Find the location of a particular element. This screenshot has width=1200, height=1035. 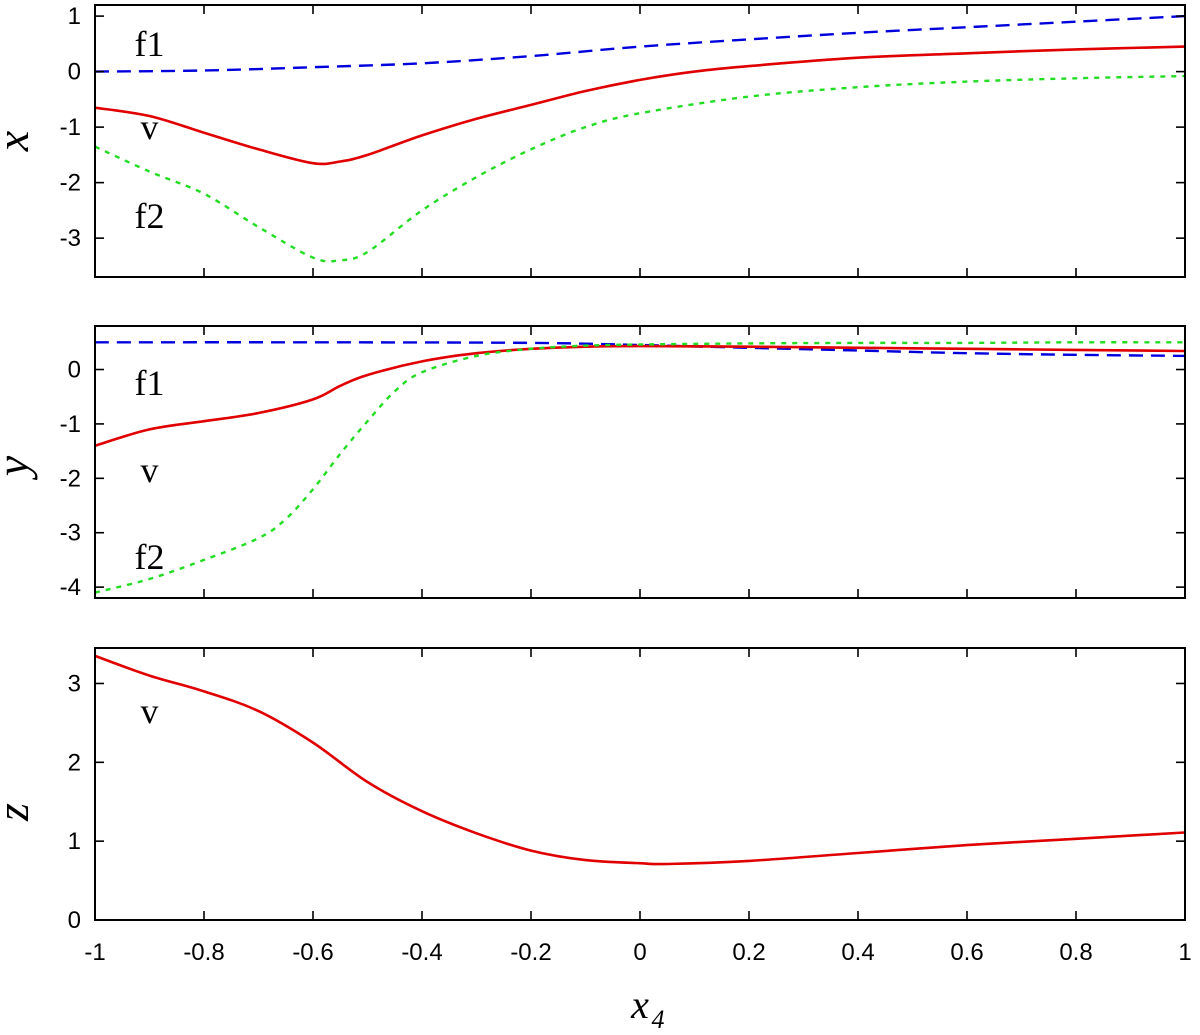

y-axis-title: z is located at coordinates (19, 812).